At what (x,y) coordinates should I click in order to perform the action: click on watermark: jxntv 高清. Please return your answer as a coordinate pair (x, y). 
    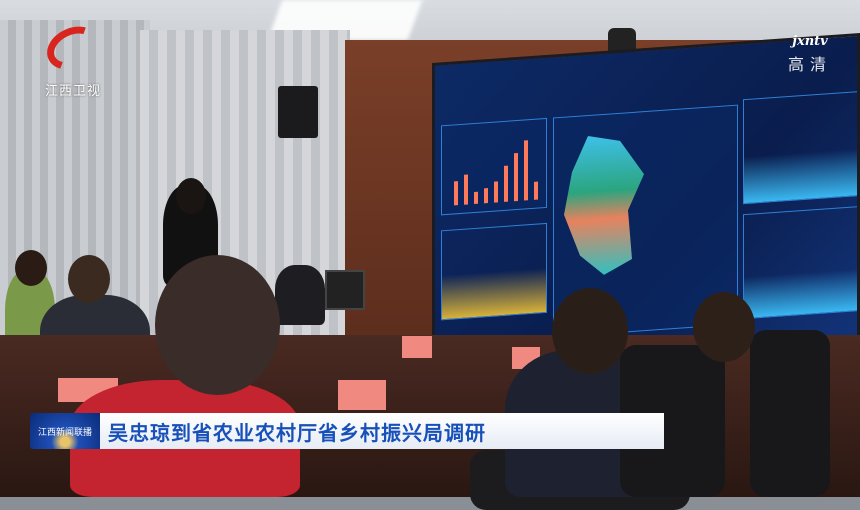
    Looking at the image, I should click on (810, 54).